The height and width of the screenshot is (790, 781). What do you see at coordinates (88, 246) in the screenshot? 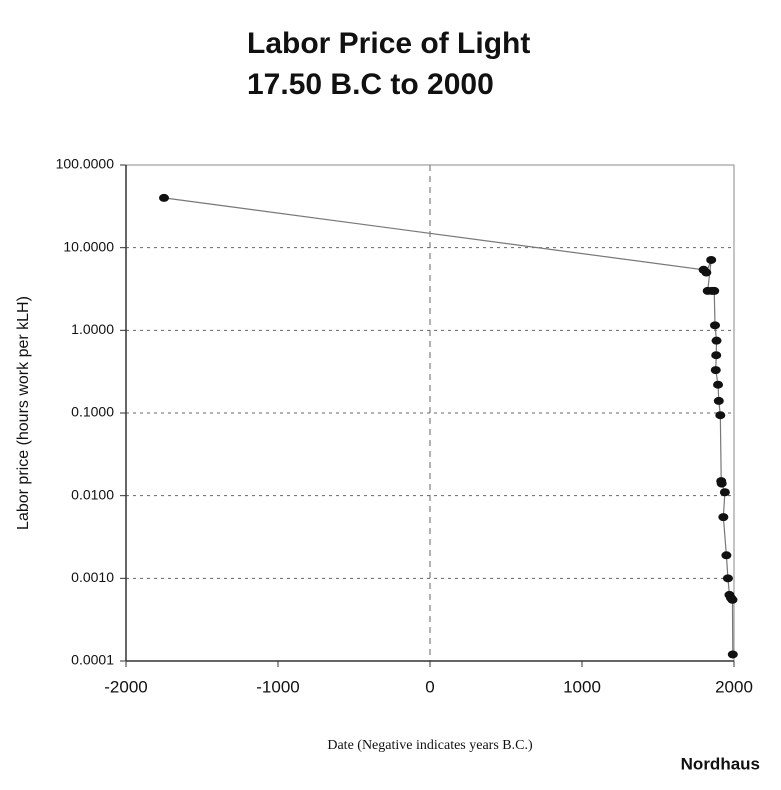
I see `y-tick-label: 10.0000` at bounding box center [88, 246].